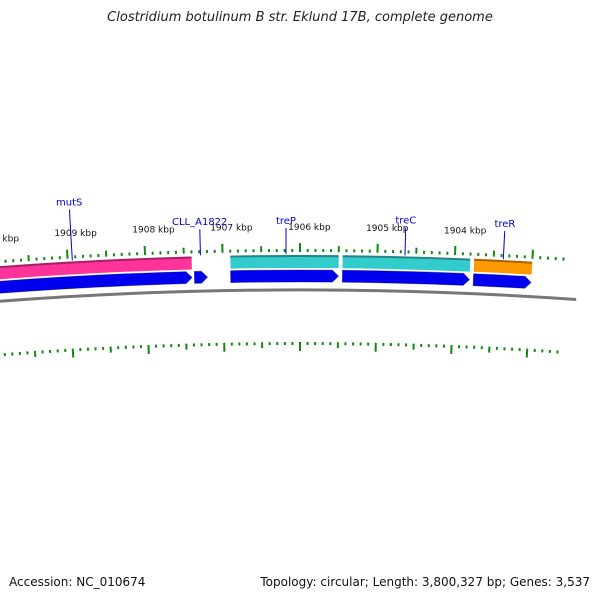  Describe the element at coordinates (286, 221) in the screenshot. I see `gene-label-trep: treP` at that location.